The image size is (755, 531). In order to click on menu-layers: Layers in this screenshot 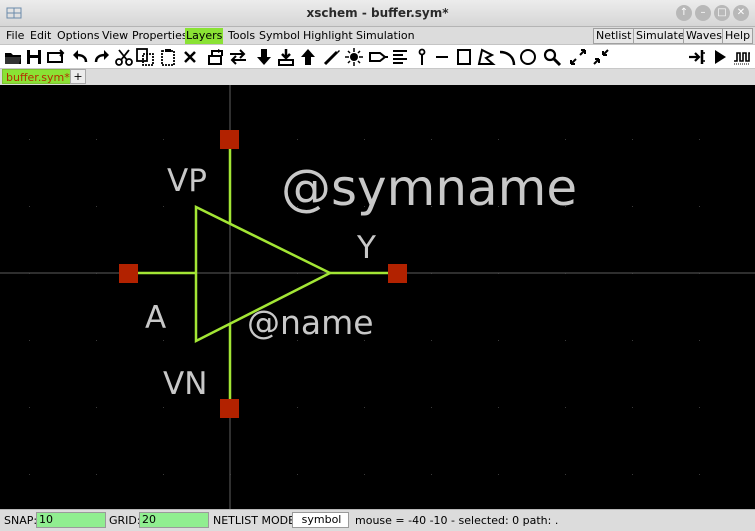, I will do `click(204, 36)`.